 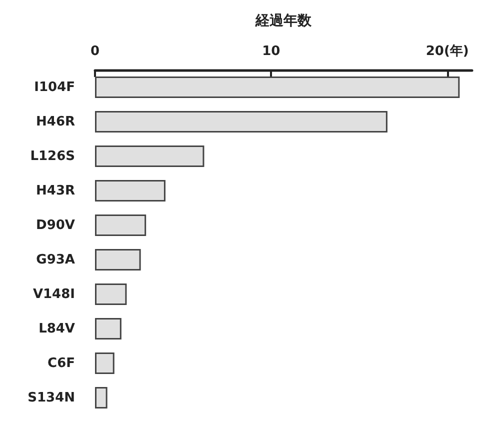 I want to click on x-axis-title: 経過年数, so click(x=283, y=21).